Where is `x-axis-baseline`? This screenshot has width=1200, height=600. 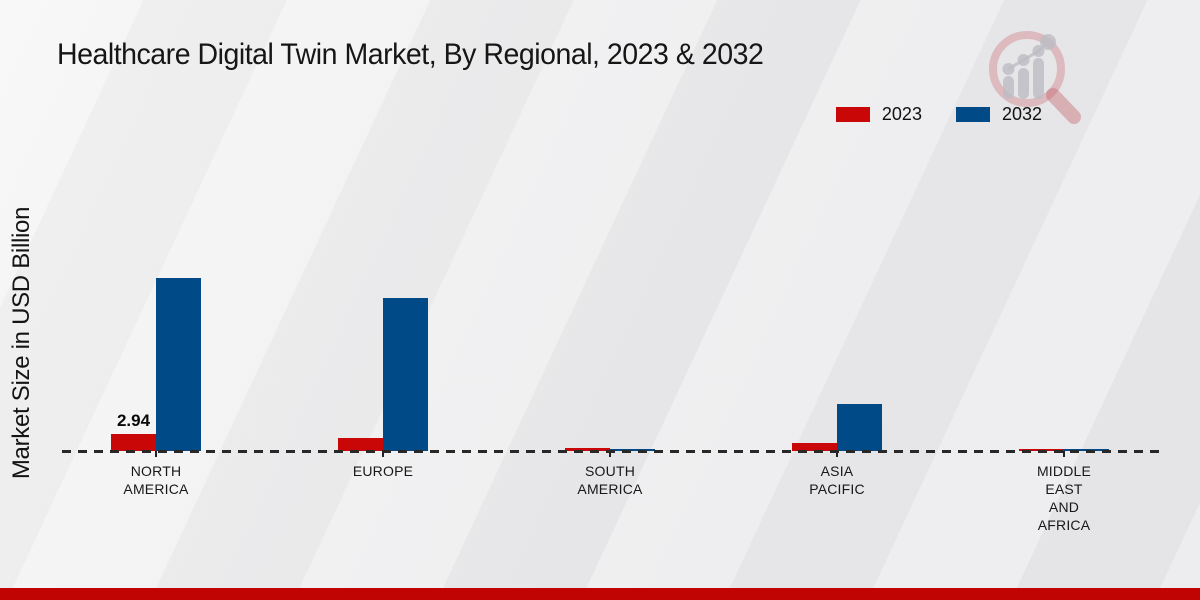 x-axis-baseline is located at coordinates (610, 451).